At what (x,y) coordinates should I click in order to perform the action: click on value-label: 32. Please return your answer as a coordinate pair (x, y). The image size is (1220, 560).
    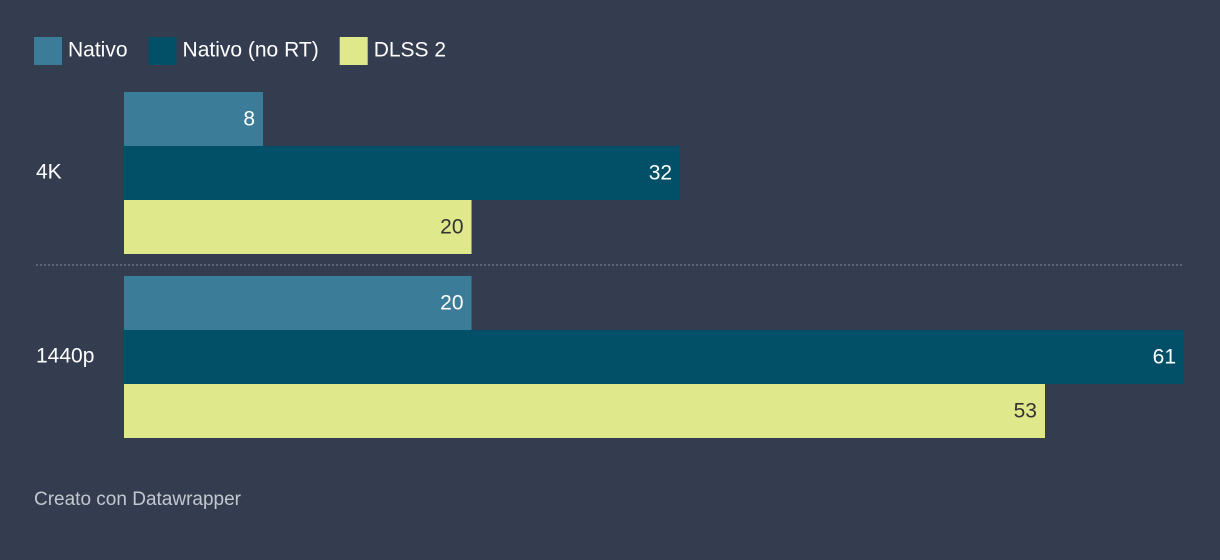
    Looking at the image, I should click on (660, 173).